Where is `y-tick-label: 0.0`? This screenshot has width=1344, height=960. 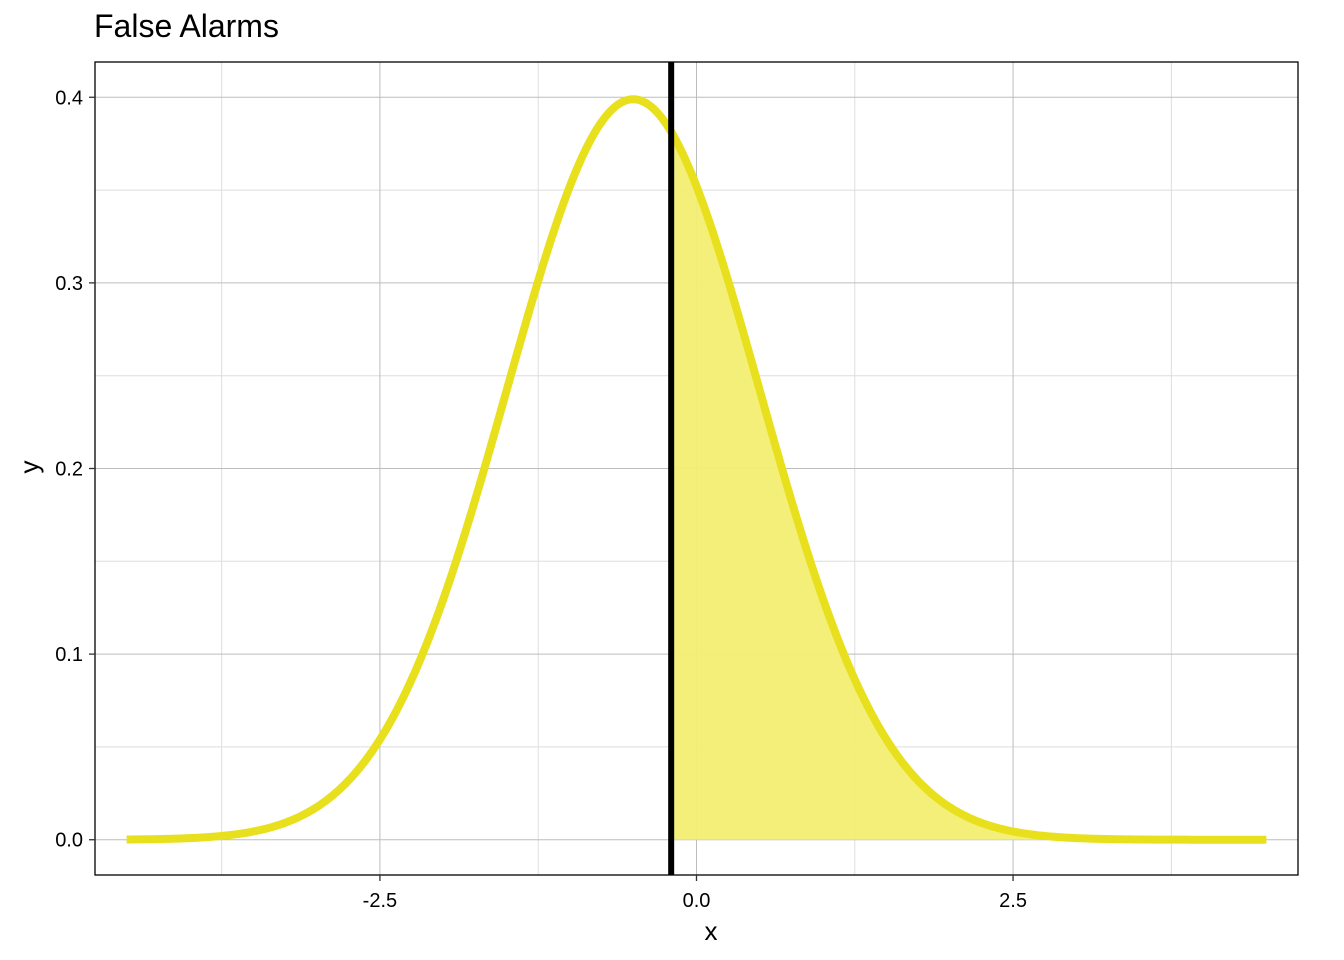 y-tick-label: 0.0 is located at coordinates (69, 841).